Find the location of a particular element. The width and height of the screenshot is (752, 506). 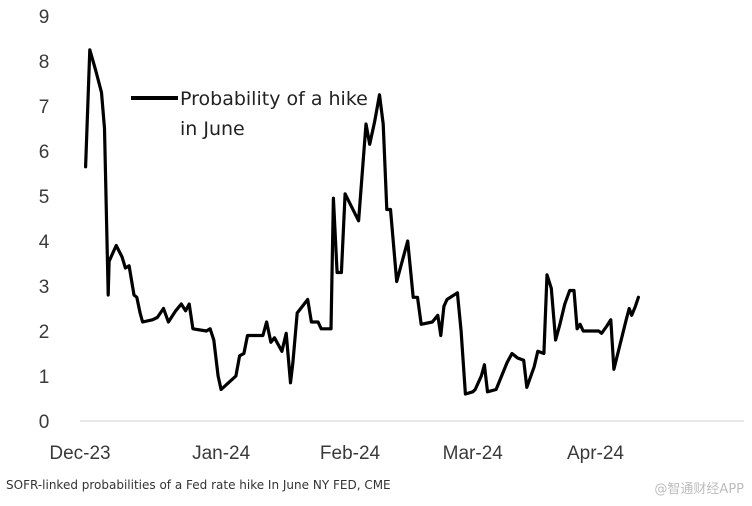

x-tick-label: Mar-24 is located at coordinates (473, 453).